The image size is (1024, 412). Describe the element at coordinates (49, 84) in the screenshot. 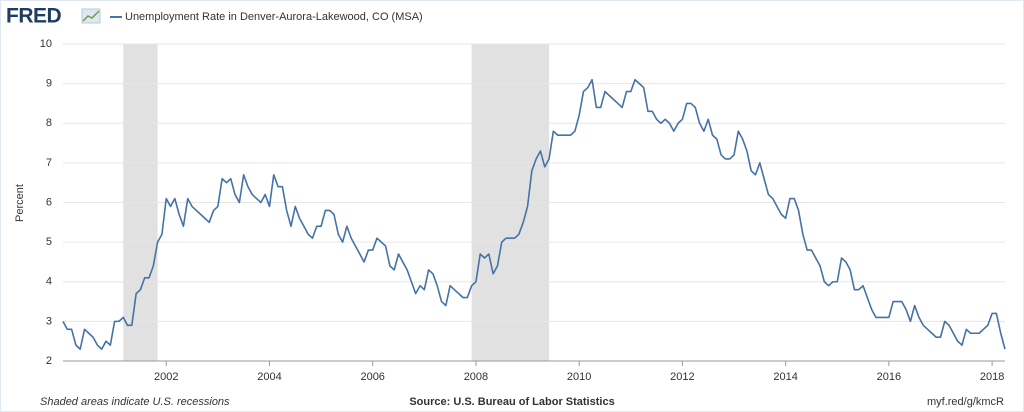

I see `y-tick-label: 9` at that location.